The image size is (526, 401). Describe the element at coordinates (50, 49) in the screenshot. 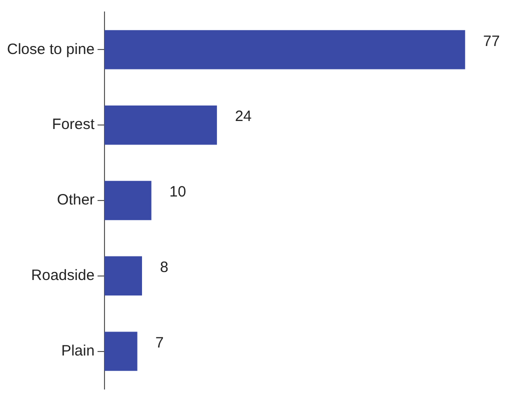

I see `y-tick-label: Close to pine` at that location.